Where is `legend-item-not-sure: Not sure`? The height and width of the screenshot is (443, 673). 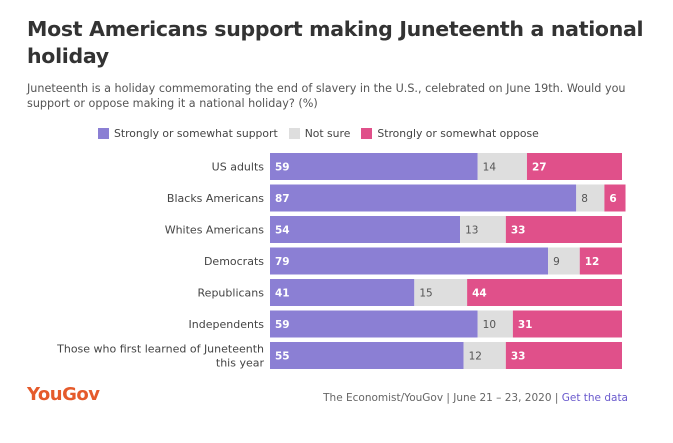
legend-item-not-sure: Not sure is located at coordinates (319, 133).